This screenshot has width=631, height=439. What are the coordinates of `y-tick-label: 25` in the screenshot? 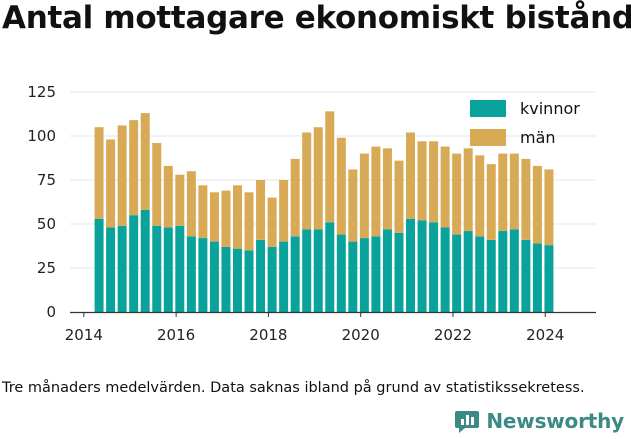 It's located at (46, 268).